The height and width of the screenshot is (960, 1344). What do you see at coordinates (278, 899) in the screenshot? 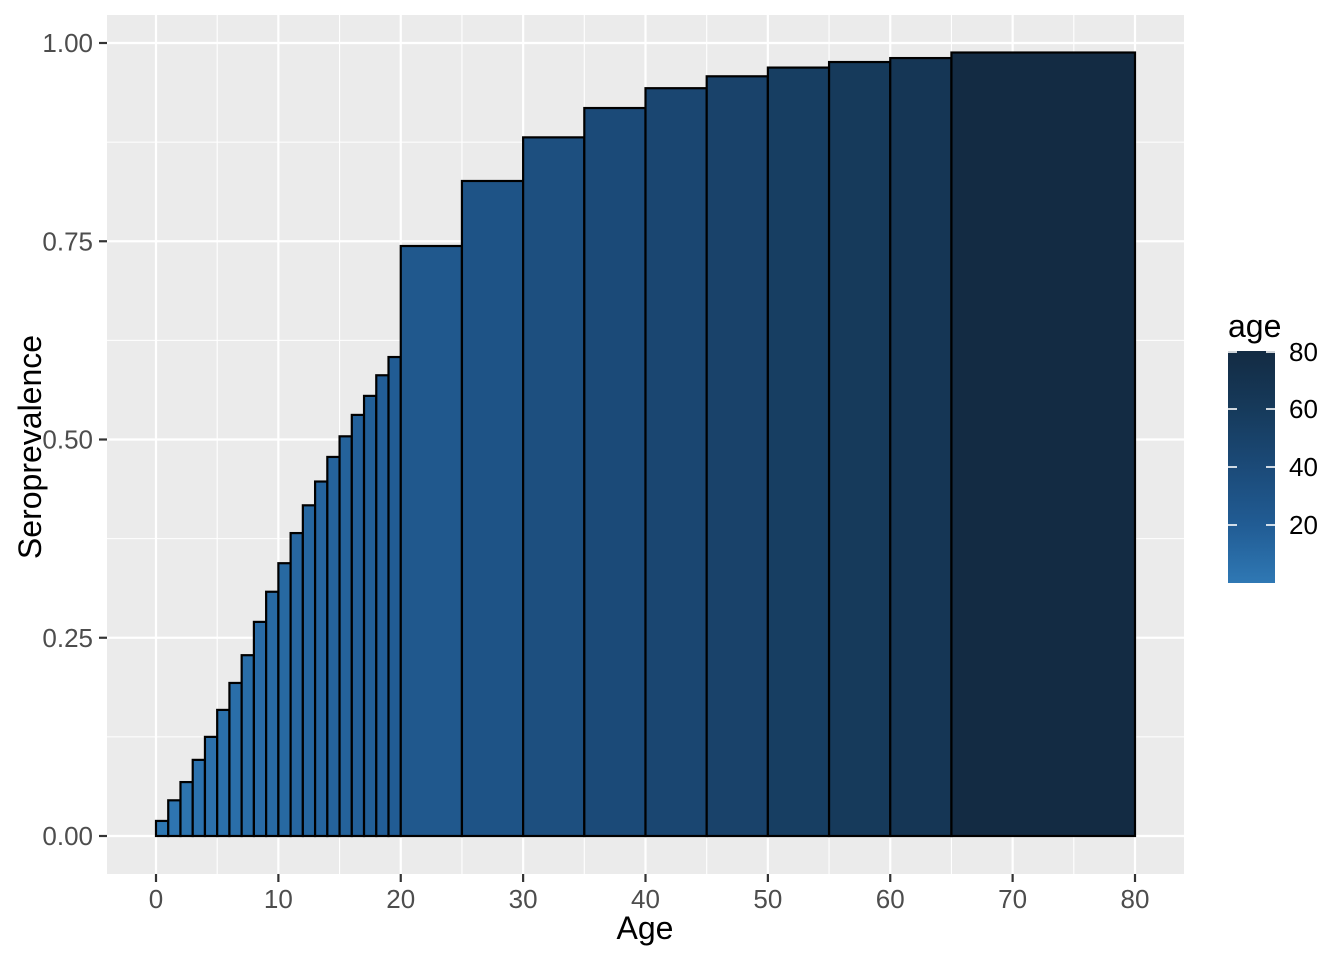
I see `x-tick-label: 10` at bounding box center [278, 899].